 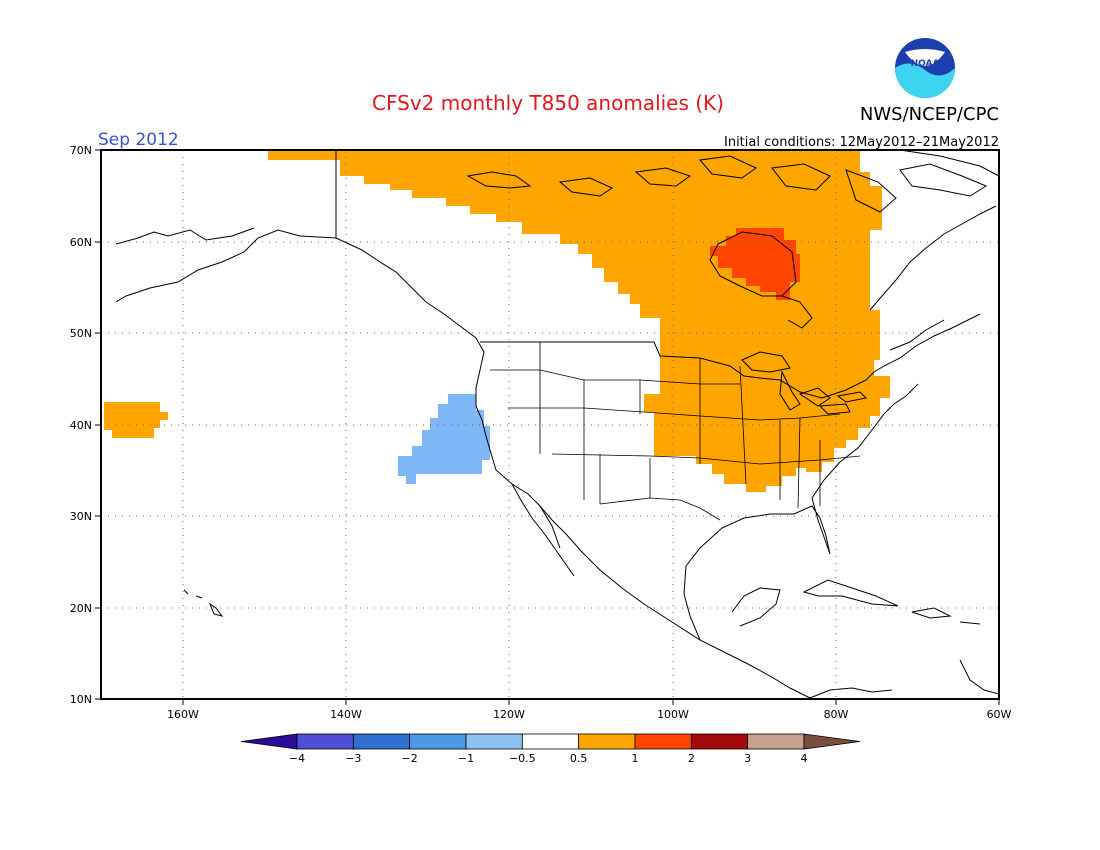 What do you see at coordinates (466, 758) in the screenshot?
I see `colorbar-tick-label: −1` at bounding box center [466, 758].